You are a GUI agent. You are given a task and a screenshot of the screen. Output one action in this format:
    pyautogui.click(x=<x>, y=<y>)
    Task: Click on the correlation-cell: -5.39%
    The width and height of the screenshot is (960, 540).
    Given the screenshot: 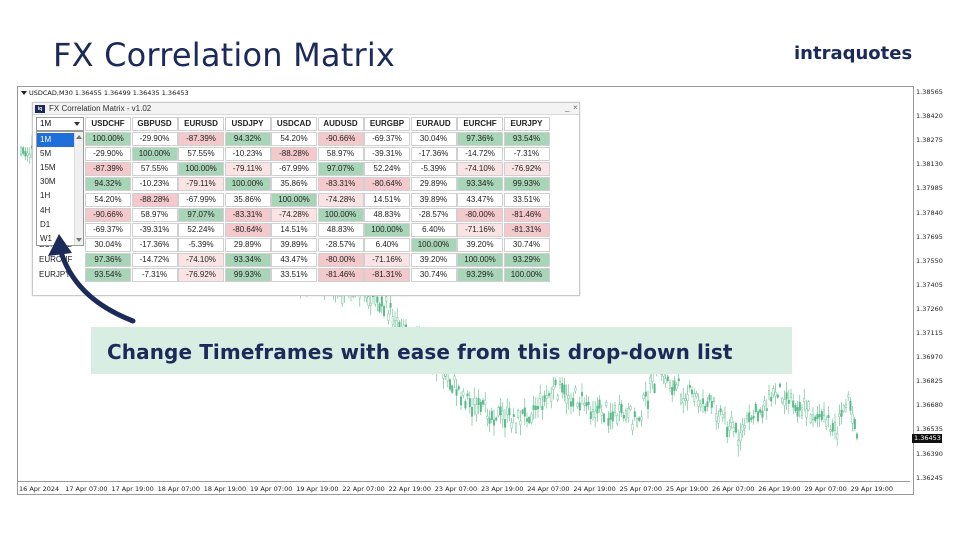 What is the action you would take?
    pyautogui.click(x=433, y=169)
    